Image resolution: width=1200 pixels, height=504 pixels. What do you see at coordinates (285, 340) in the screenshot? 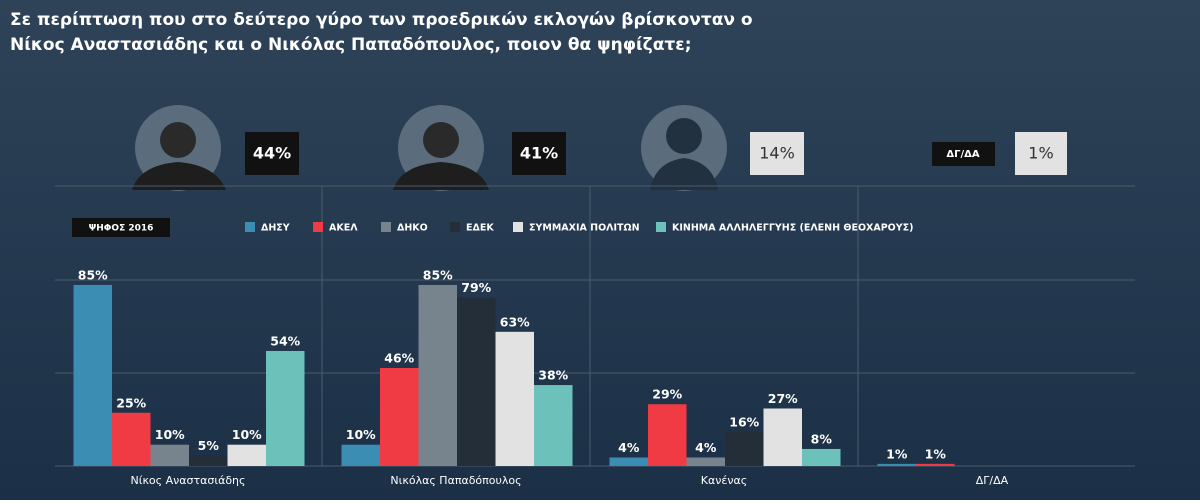
I see `data-label: 54%` at bounding box center [285, 340].